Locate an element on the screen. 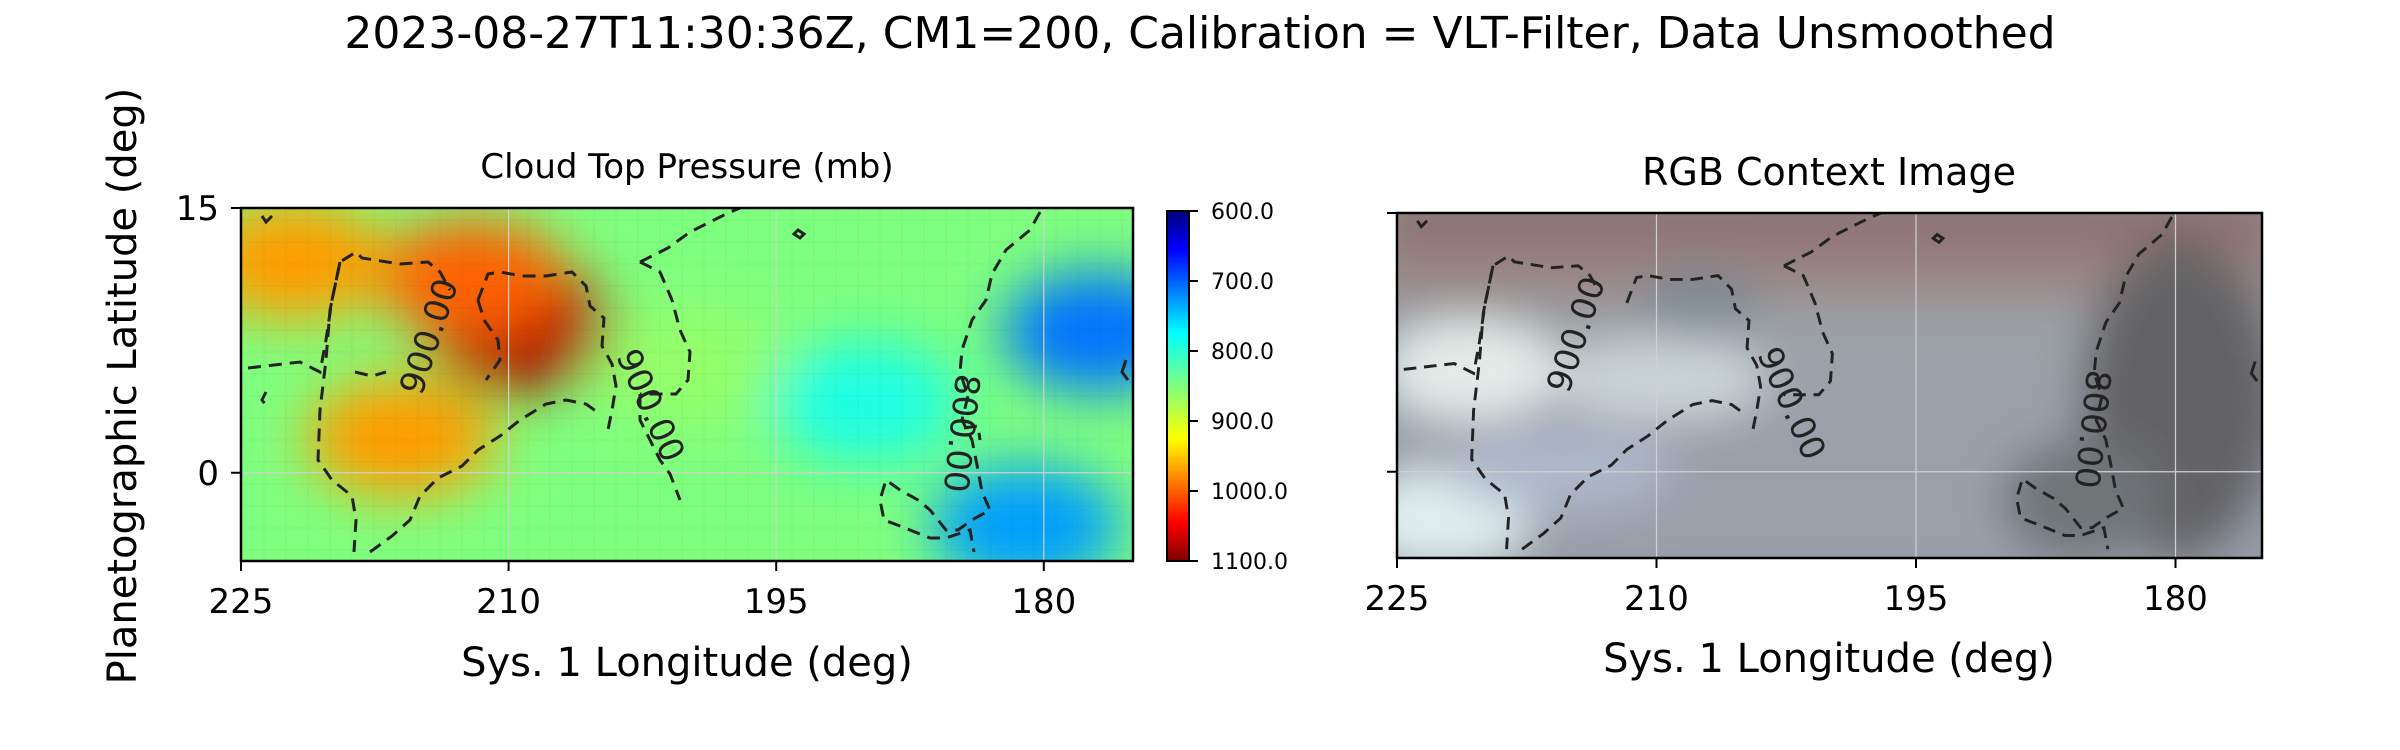  colorbar-tick-label: 900.0 is located at coordinates (1242, 422).